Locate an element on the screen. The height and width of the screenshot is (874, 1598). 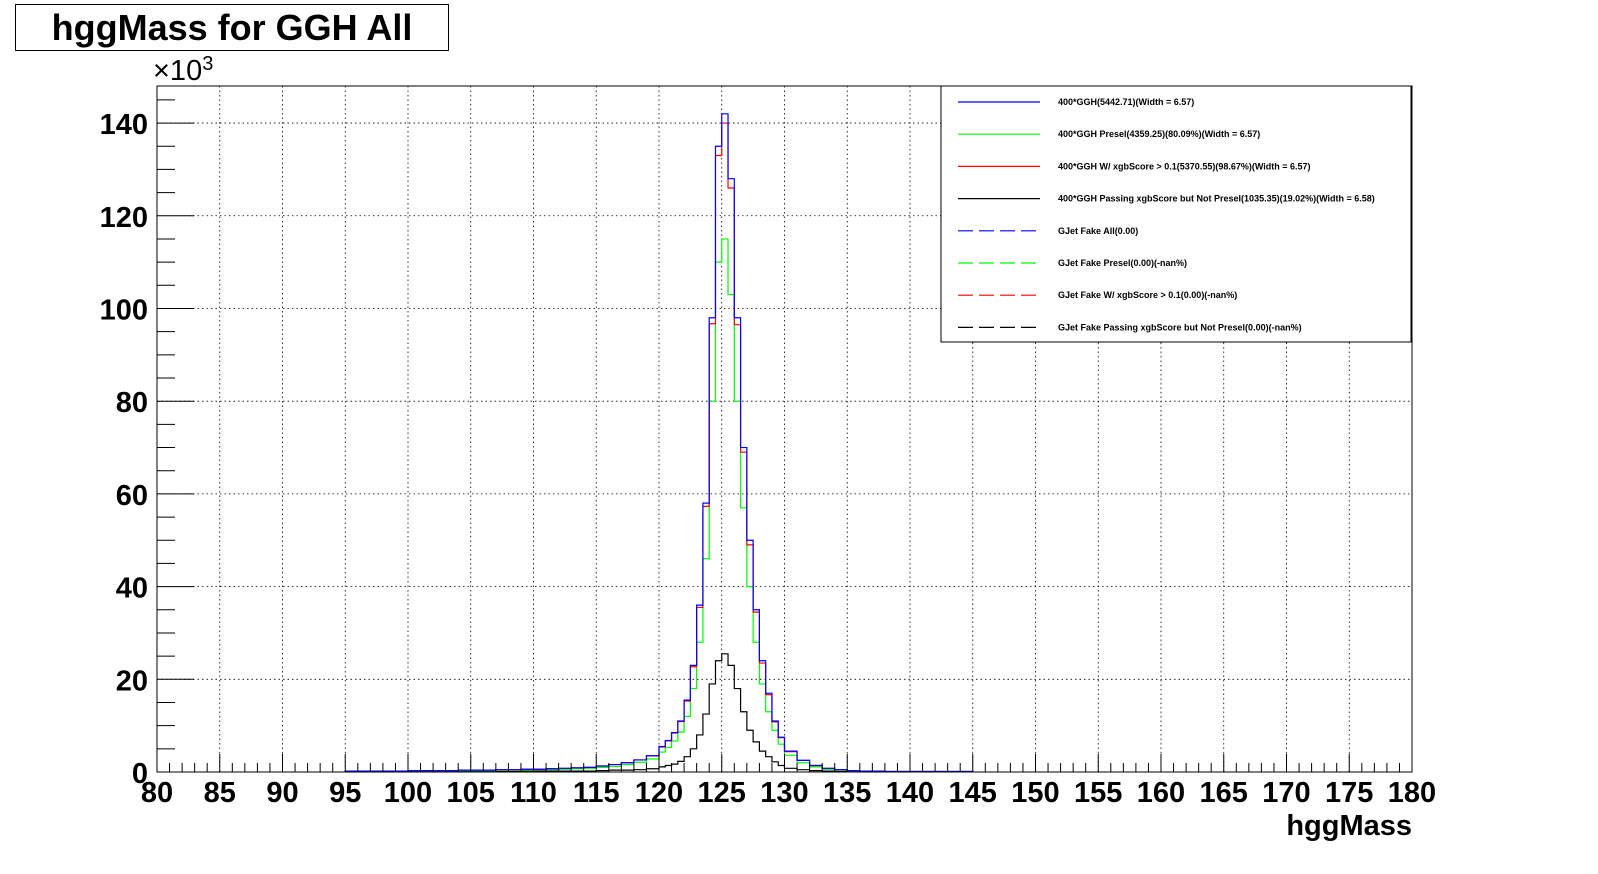
x-tick-label: 90 is located at coordinates (282, 793).